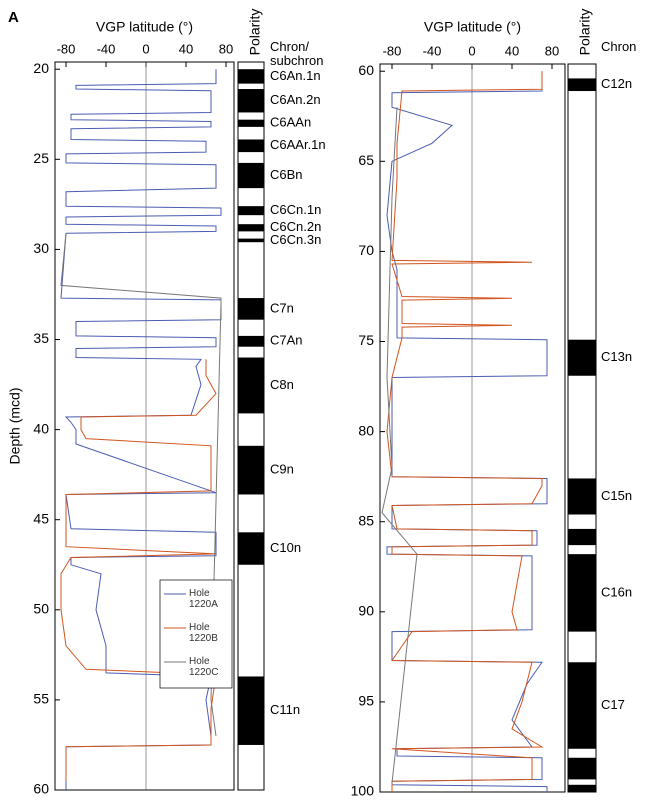  I want to click on chron-label: C8n, so click(282, 384).